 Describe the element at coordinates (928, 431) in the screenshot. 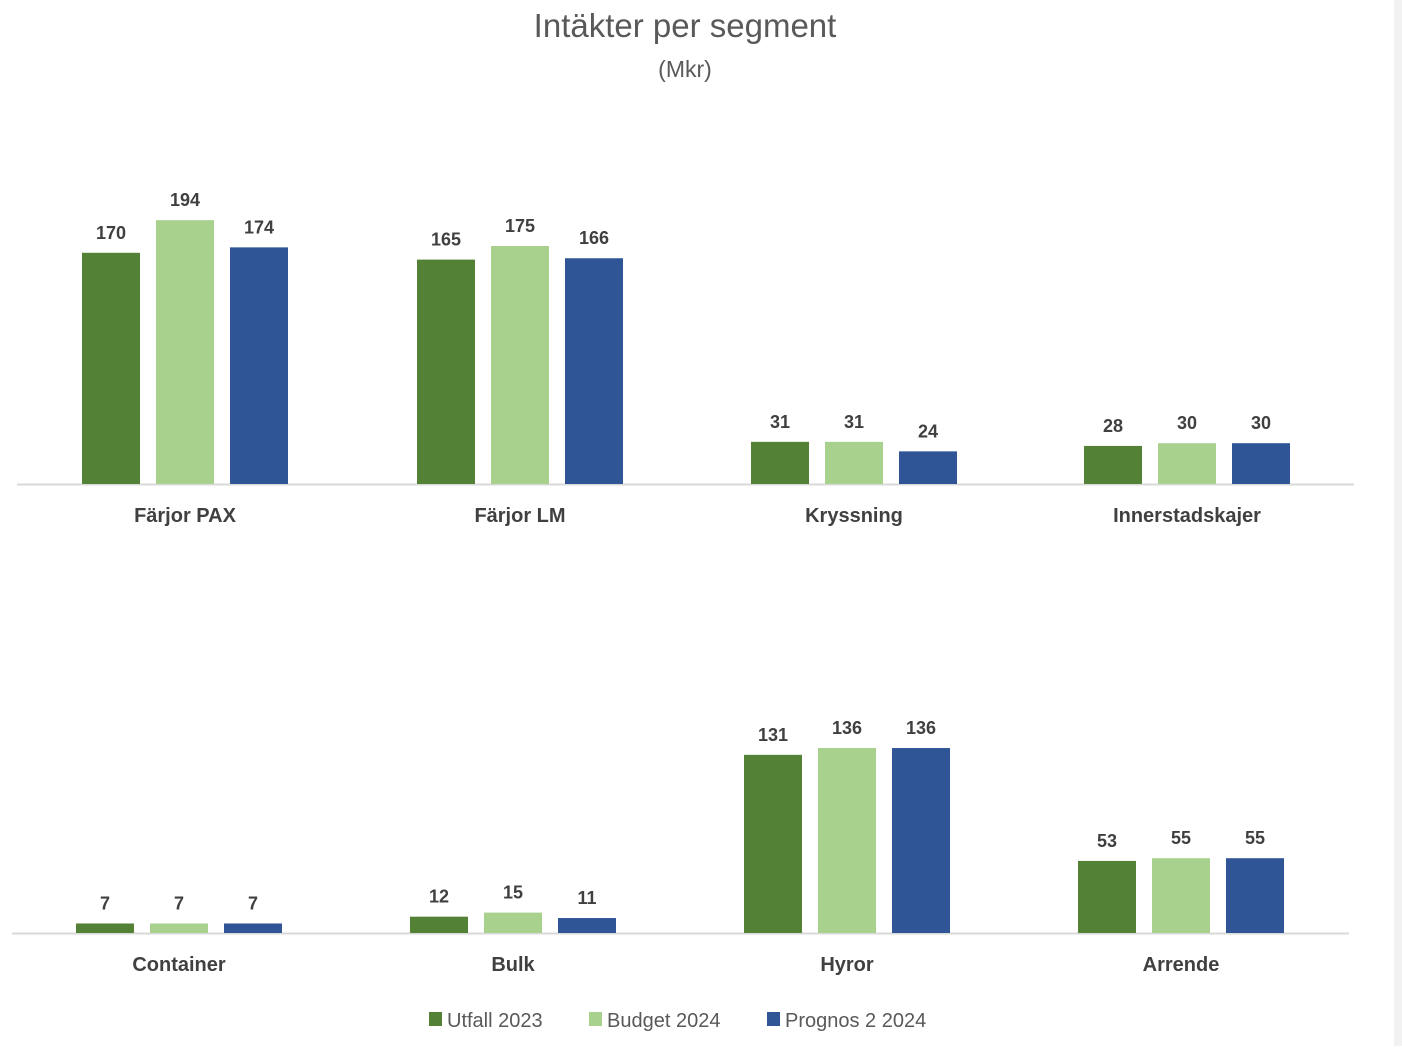

I see `data-label: 24` at that location.